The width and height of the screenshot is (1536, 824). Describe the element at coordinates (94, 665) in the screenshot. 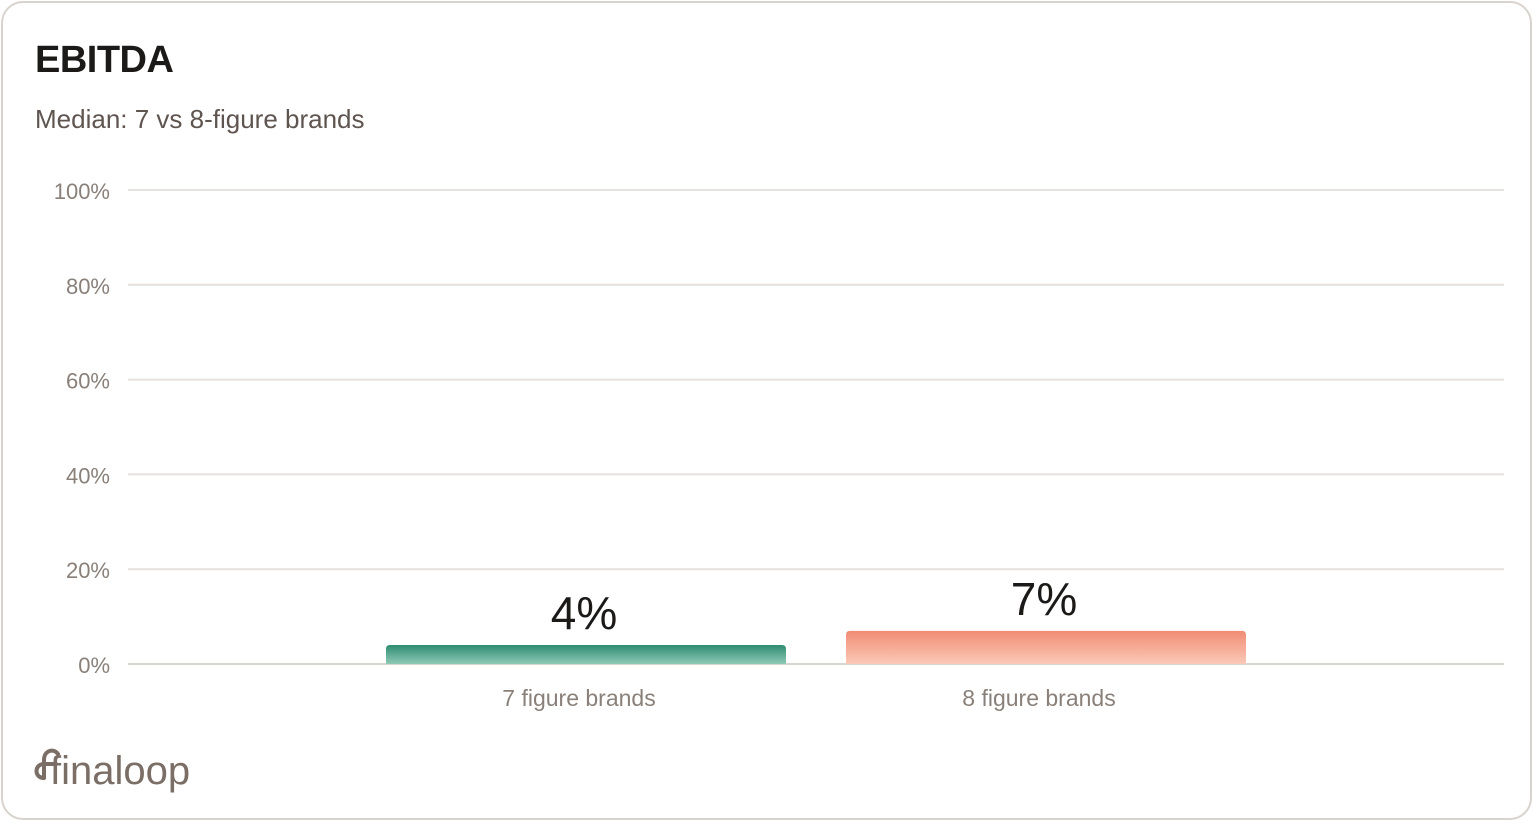

I see `y-tick-label: 0%` at that location.